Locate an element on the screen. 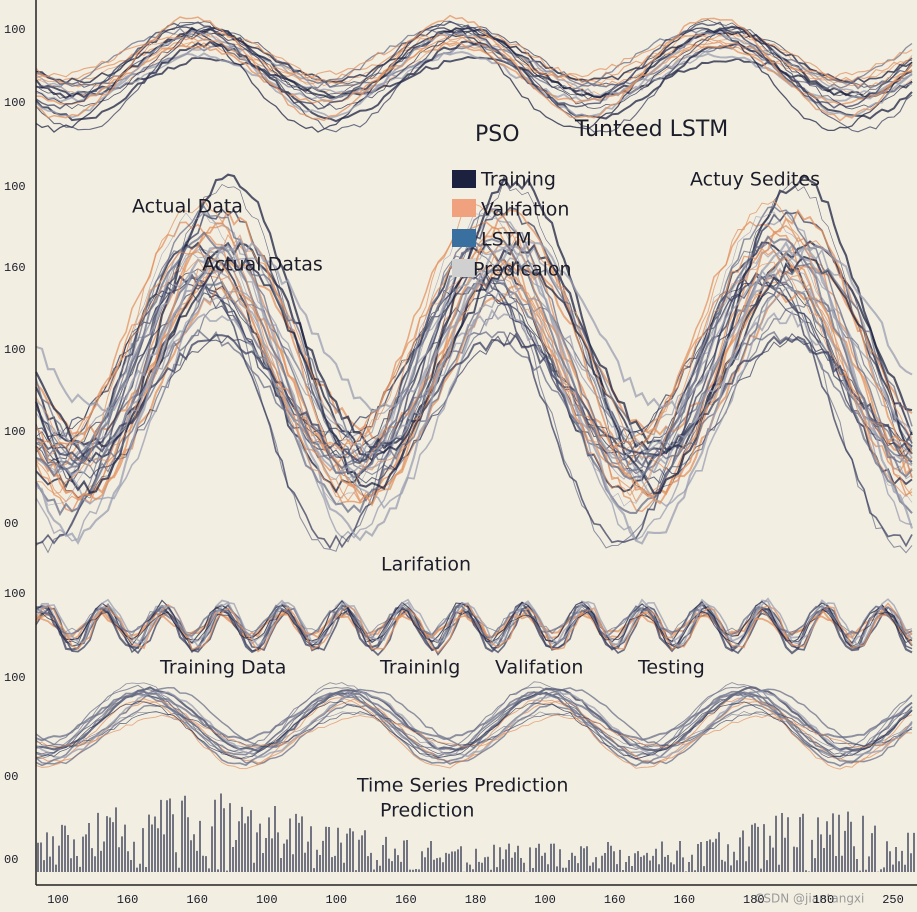 The height and width of the screenshot is (912, 917). x-label: 250 is located at coordinates (893, 900).